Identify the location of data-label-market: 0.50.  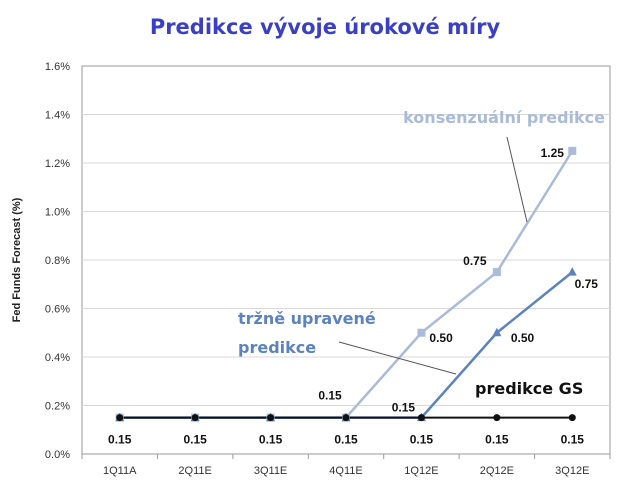
(523, 338).